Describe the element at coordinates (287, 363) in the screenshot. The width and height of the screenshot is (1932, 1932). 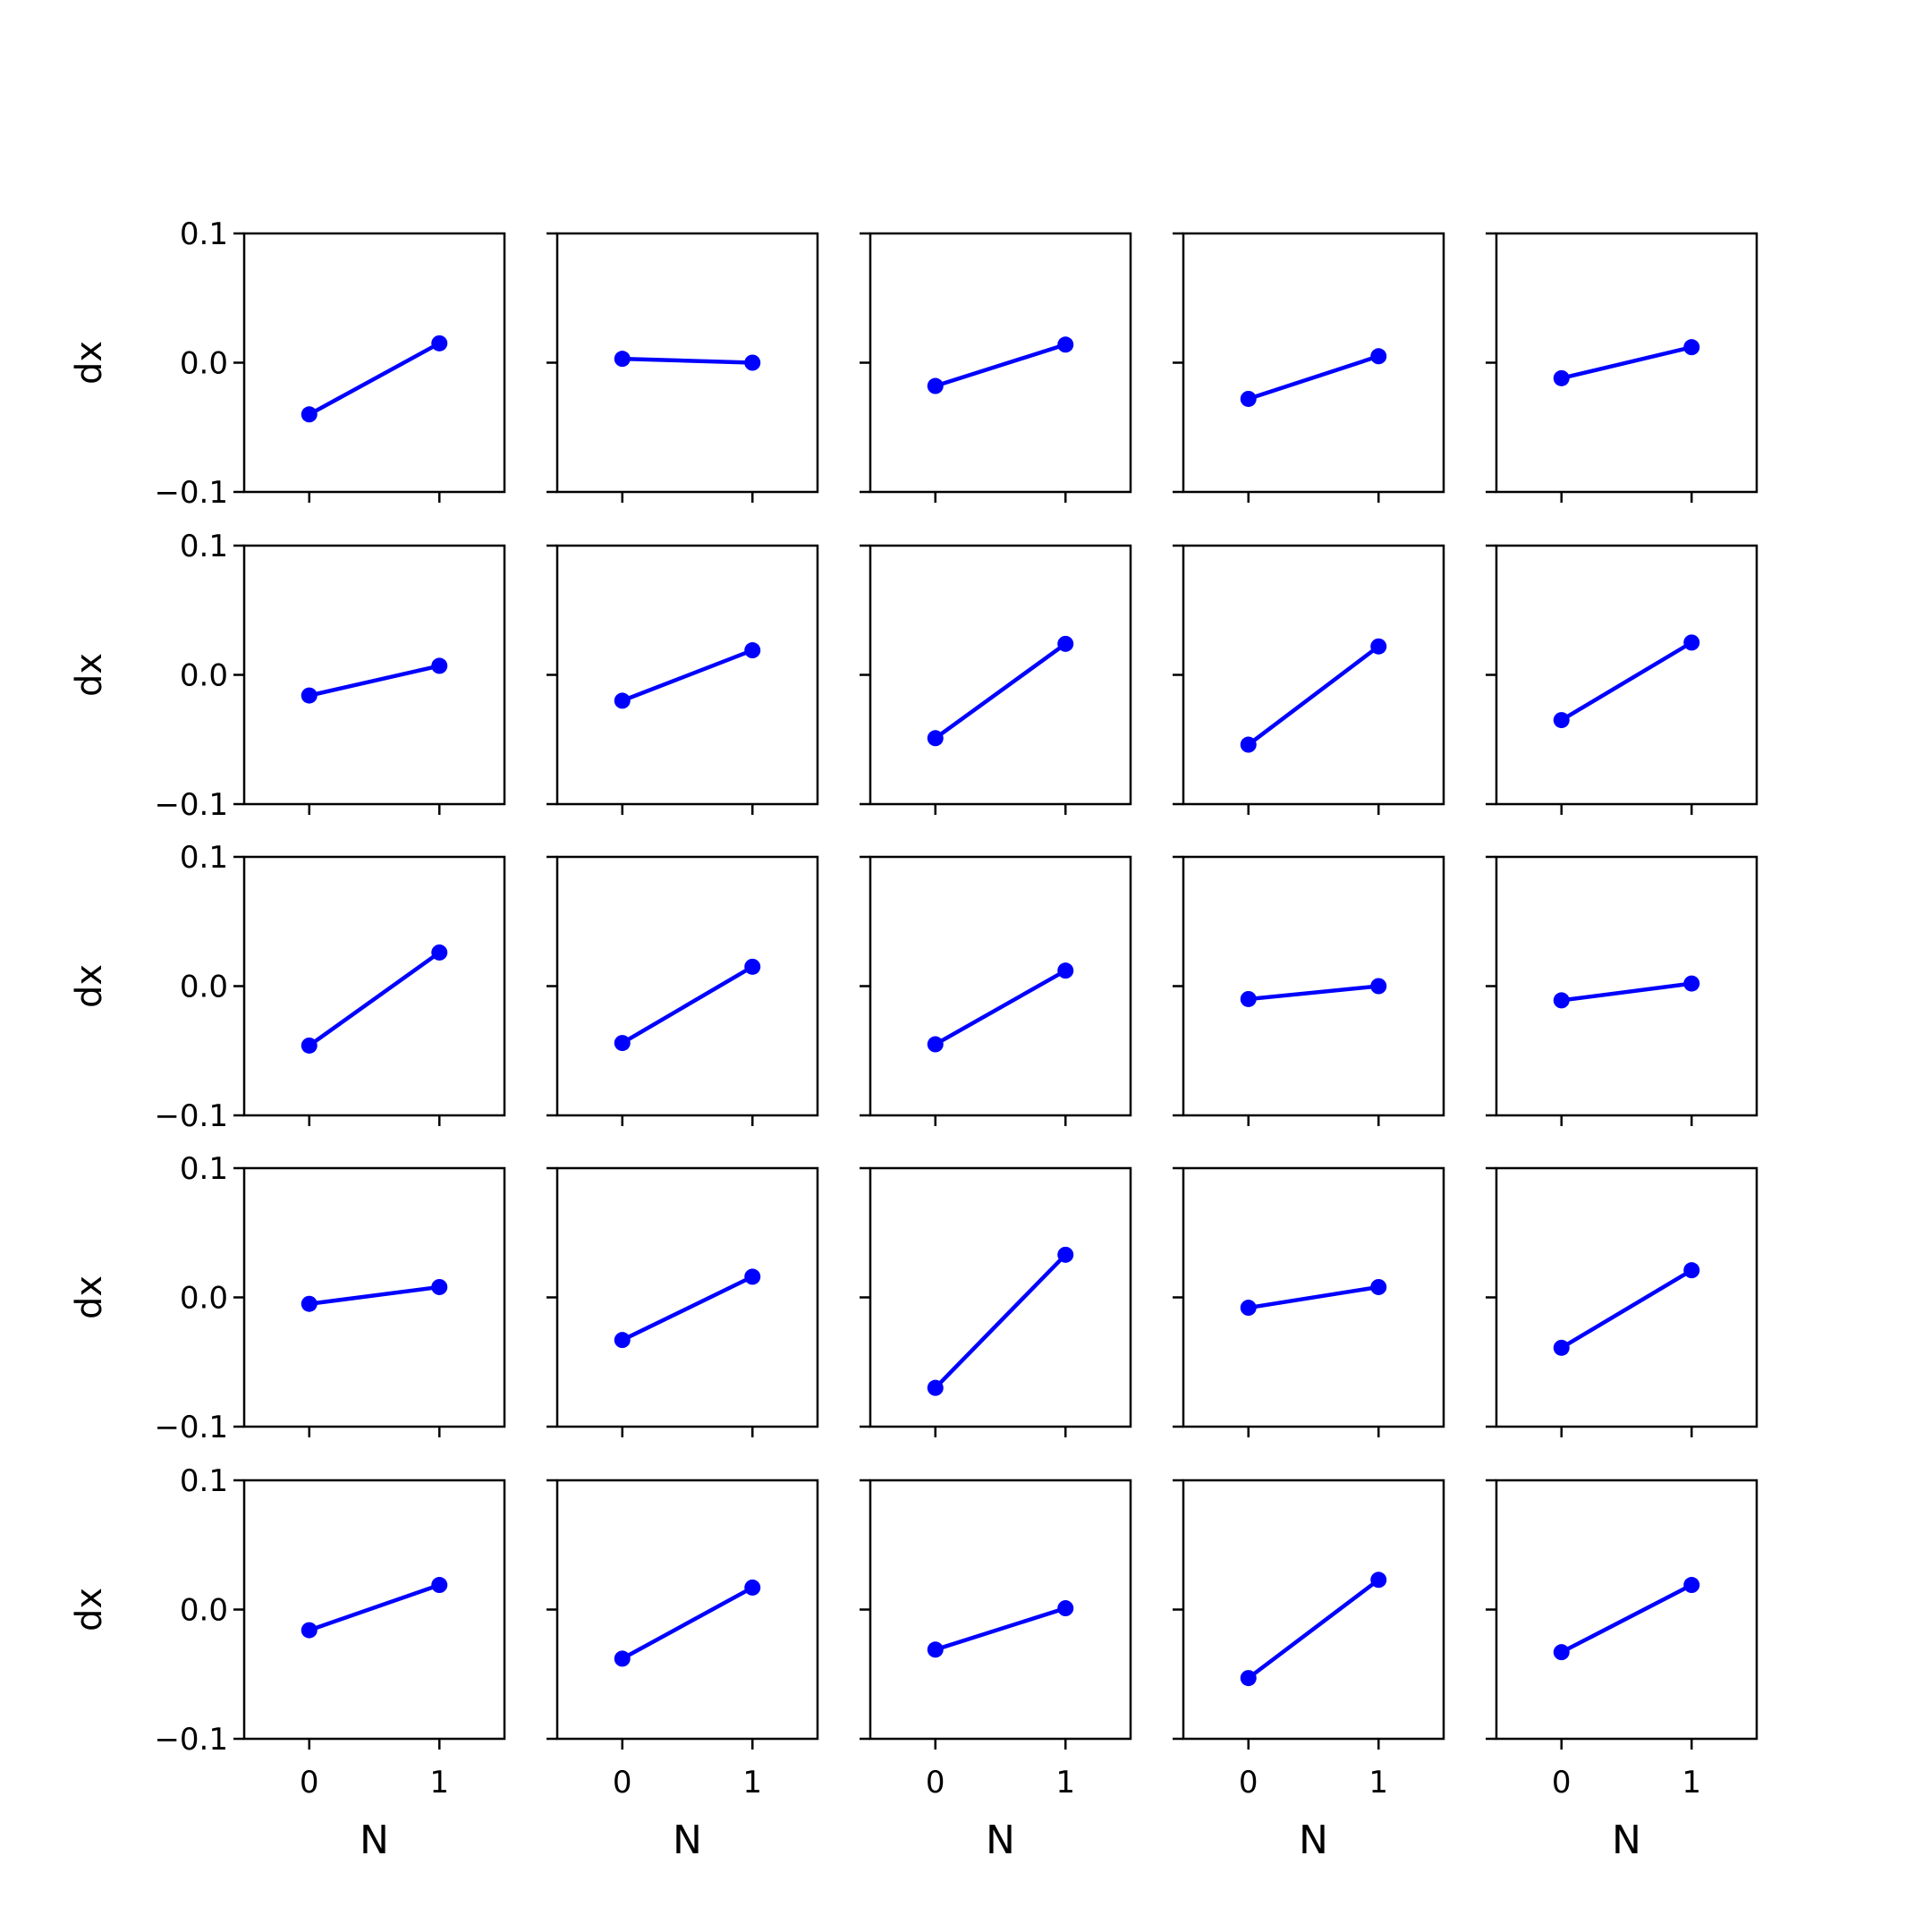
I see `panel-r1-c1: −0.1 0.0 0.1 dx` at that location.